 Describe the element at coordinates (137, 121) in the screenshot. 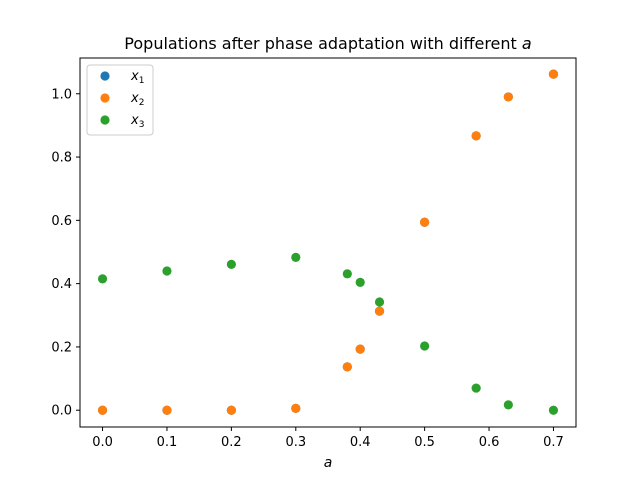

I see `legend-label-x3: x3` at that location.